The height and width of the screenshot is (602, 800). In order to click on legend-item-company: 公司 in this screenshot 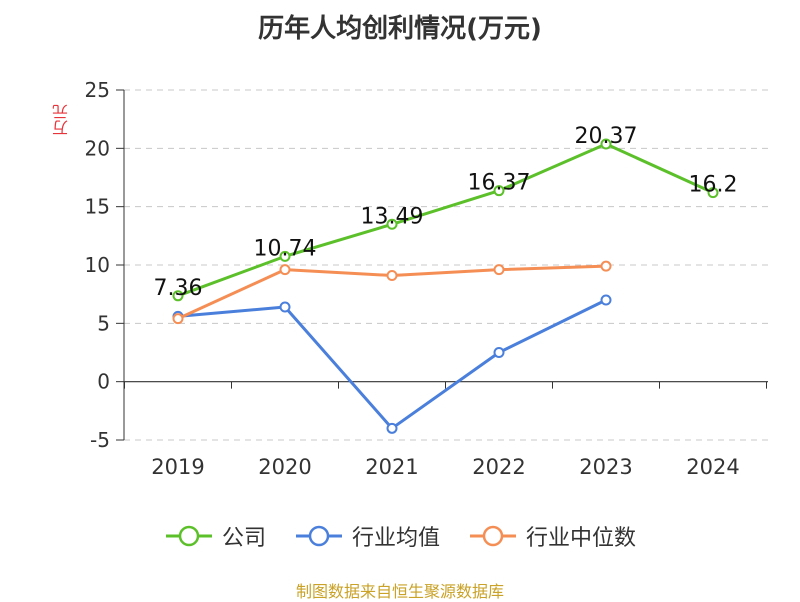, I will do `click(215, 536)`.